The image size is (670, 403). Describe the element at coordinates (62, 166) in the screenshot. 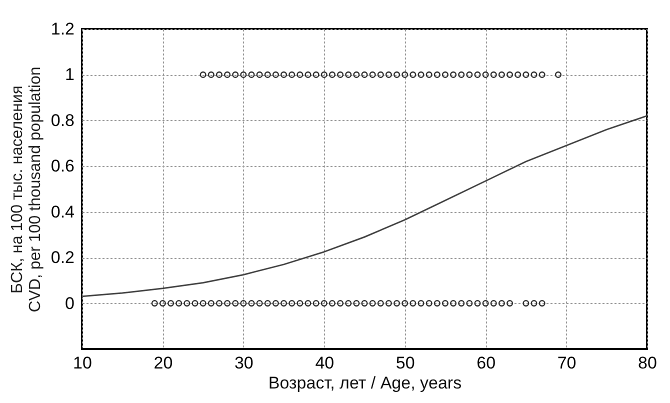

I see `y-tick-label: 0.6` at that location.